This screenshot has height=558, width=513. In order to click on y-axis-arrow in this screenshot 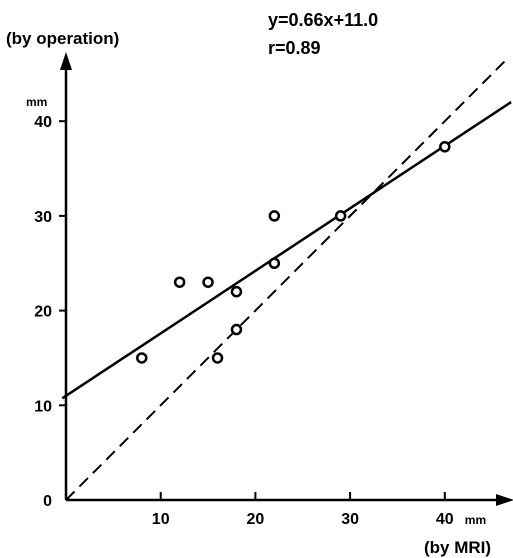, I will do `click(66, 61)`.